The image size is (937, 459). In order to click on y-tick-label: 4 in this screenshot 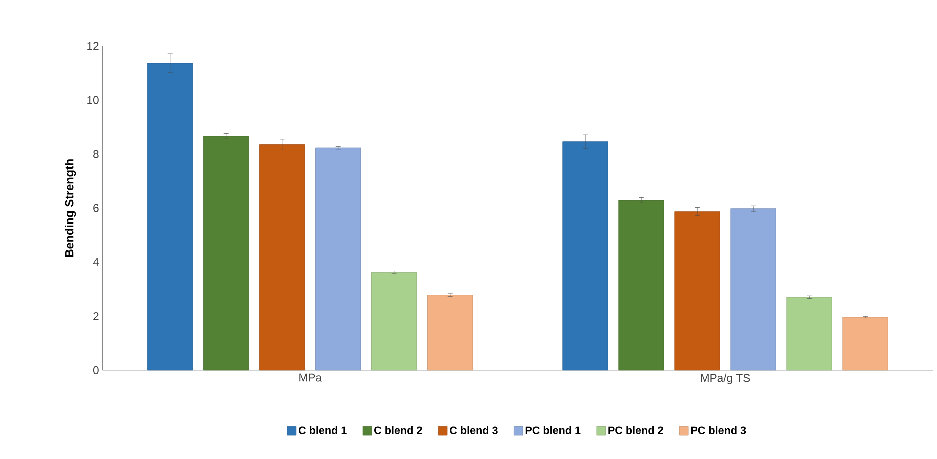, I will do `click(96, 262)`.